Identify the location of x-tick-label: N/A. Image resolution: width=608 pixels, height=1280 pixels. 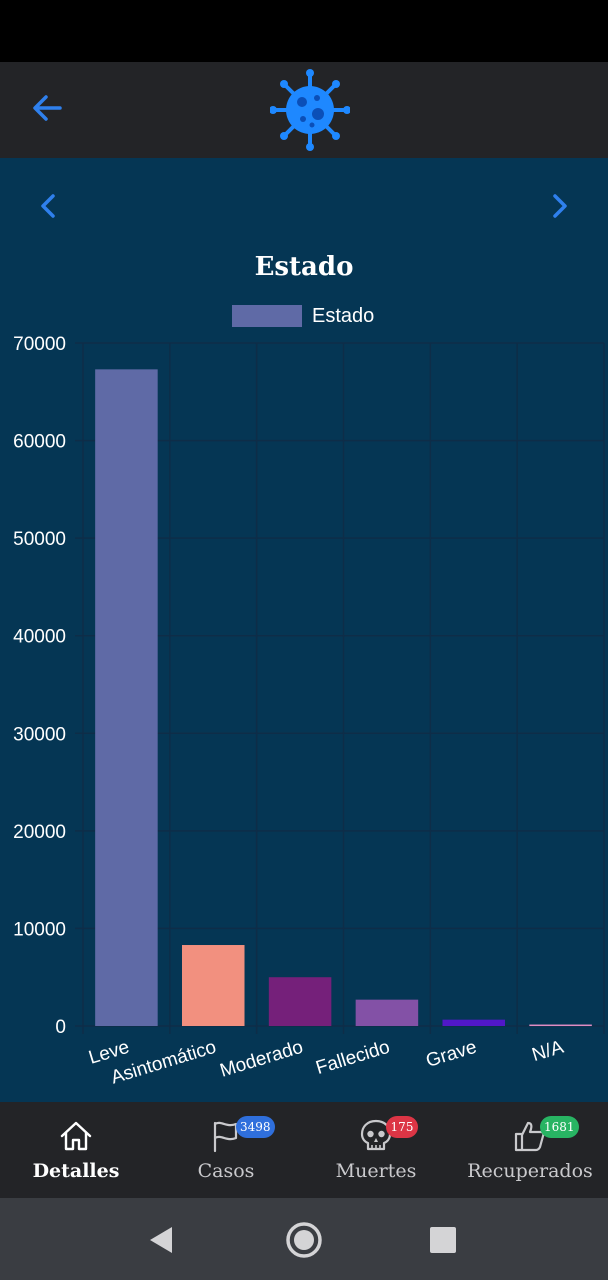
(548, 1051).